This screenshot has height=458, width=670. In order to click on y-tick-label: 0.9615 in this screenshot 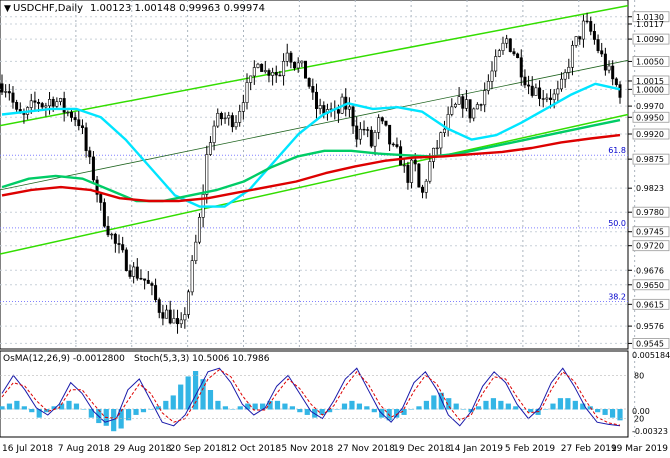, I will do `click(650, 304)`.